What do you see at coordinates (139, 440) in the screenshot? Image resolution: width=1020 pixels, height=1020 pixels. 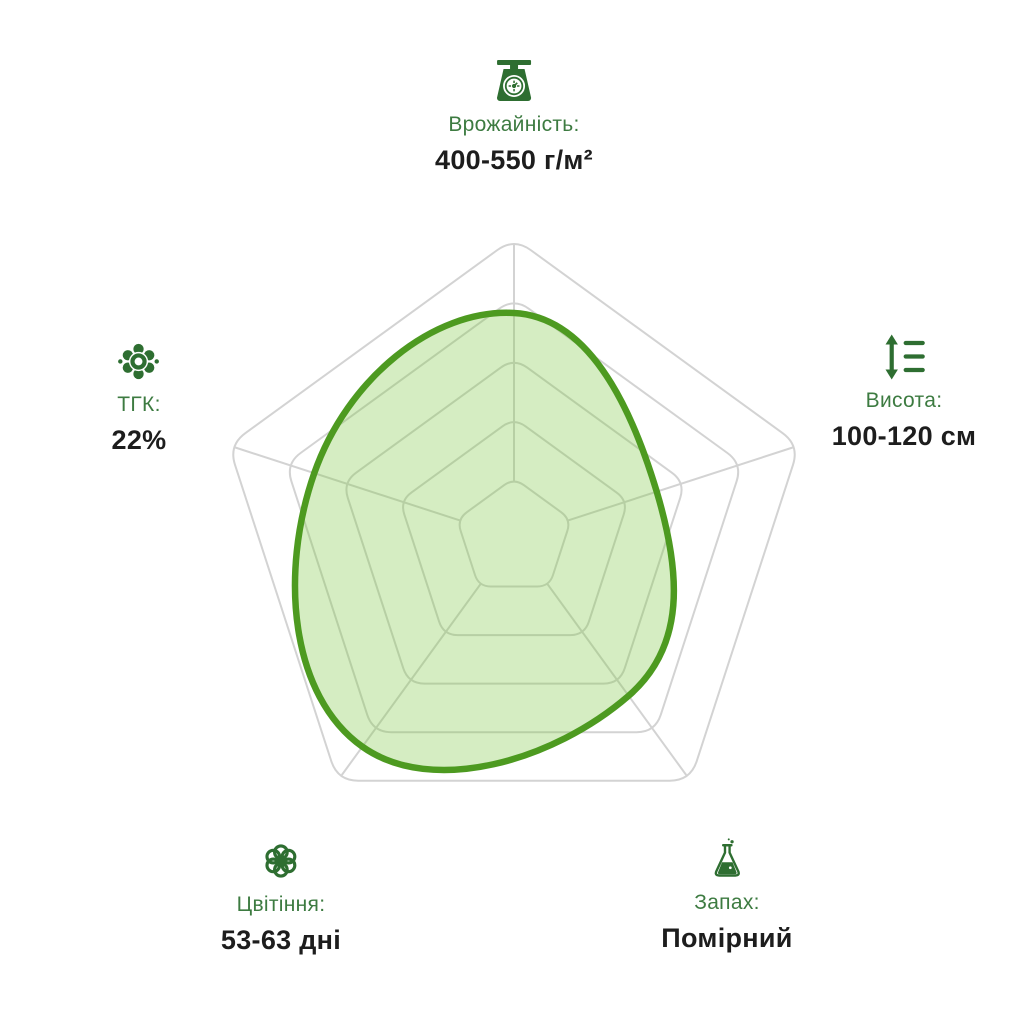 I see `axis-value: 22%` at bounding box center [139, 440].